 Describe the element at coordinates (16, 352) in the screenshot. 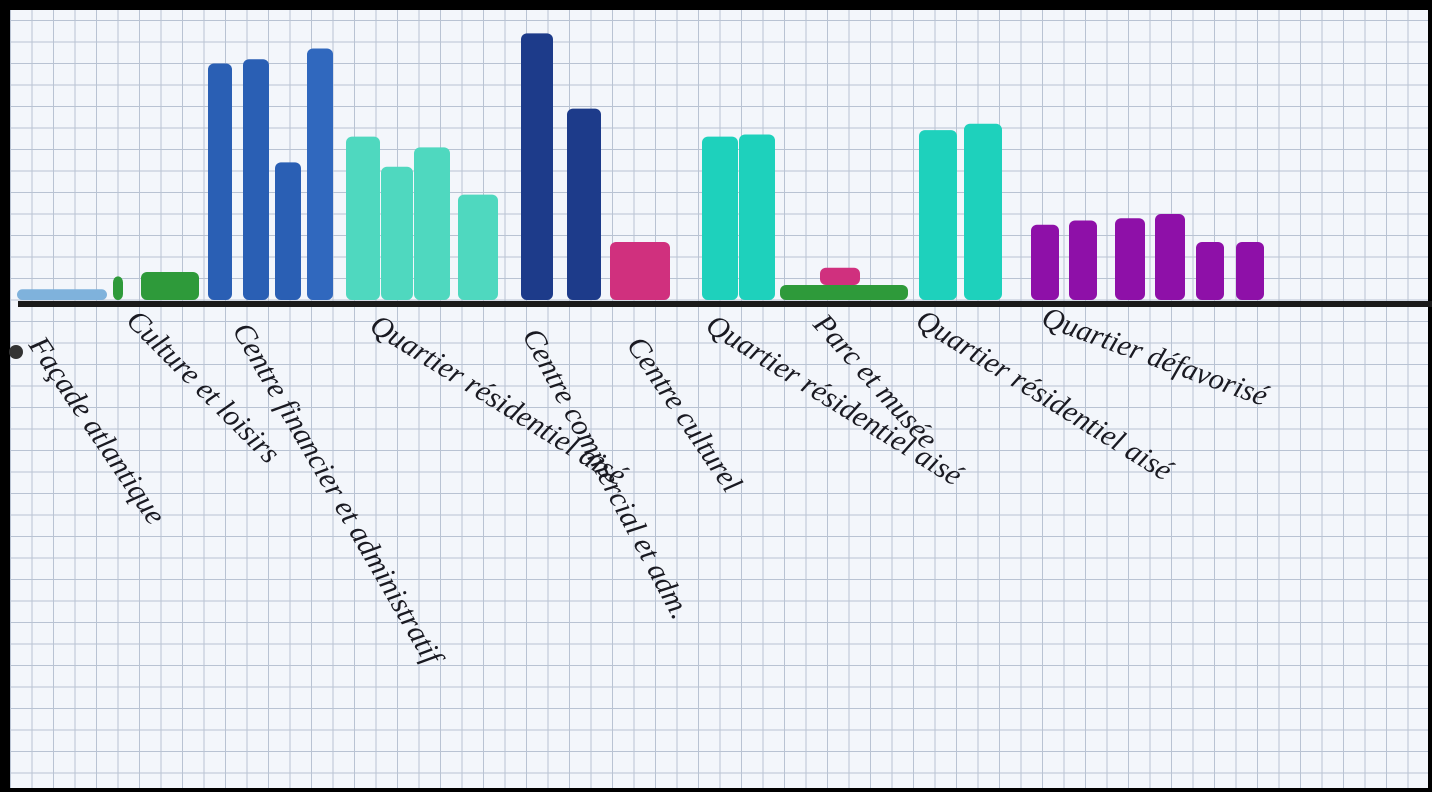

I see `screen-dot` at that location.